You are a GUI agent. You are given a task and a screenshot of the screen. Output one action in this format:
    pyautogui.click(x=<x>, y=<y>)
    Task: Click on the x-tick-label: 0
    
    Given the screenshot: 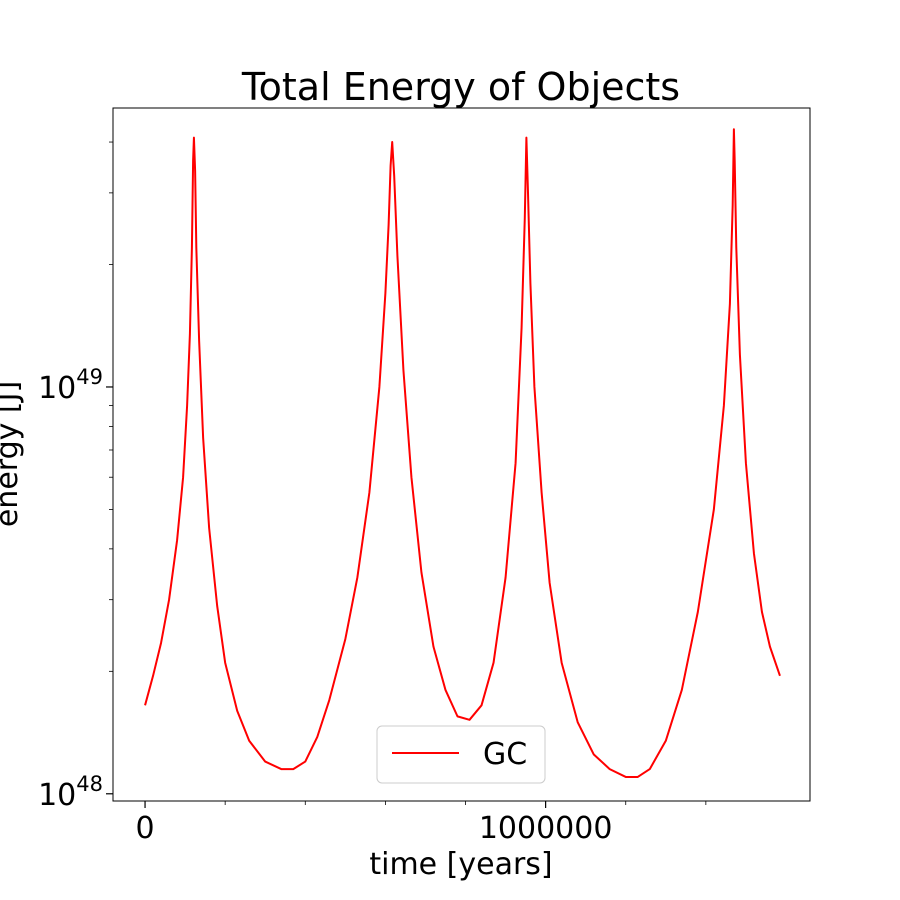 What is the action you would take?
    pyautogui.click(x=144, y=828)
    